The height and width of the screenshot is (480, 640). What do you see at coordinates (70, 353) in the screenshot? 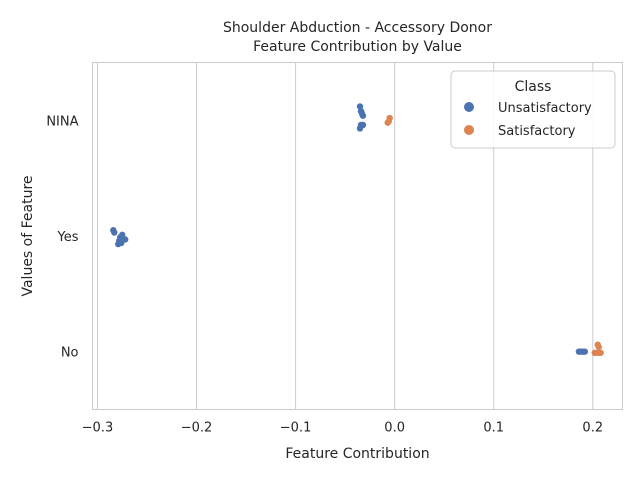
I see `y-tick-label: No` at bounding box center [70, 353].